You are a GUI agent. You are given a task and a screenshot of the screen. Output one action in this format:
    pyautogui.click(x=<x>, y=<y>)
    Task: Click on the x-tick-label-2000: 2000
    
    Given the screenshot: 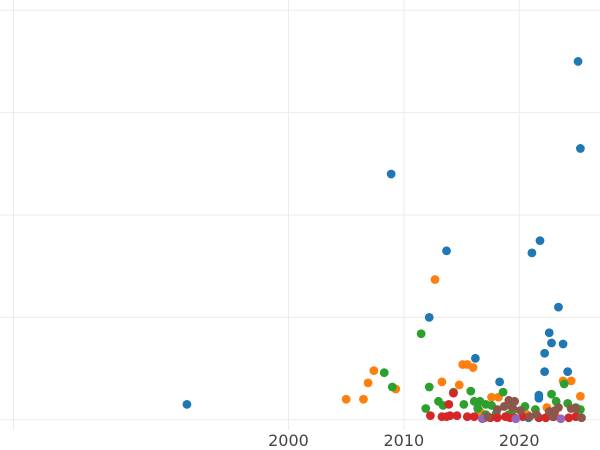 What is the action you would take?
    pyautogui.click(x=288, y=440)
    